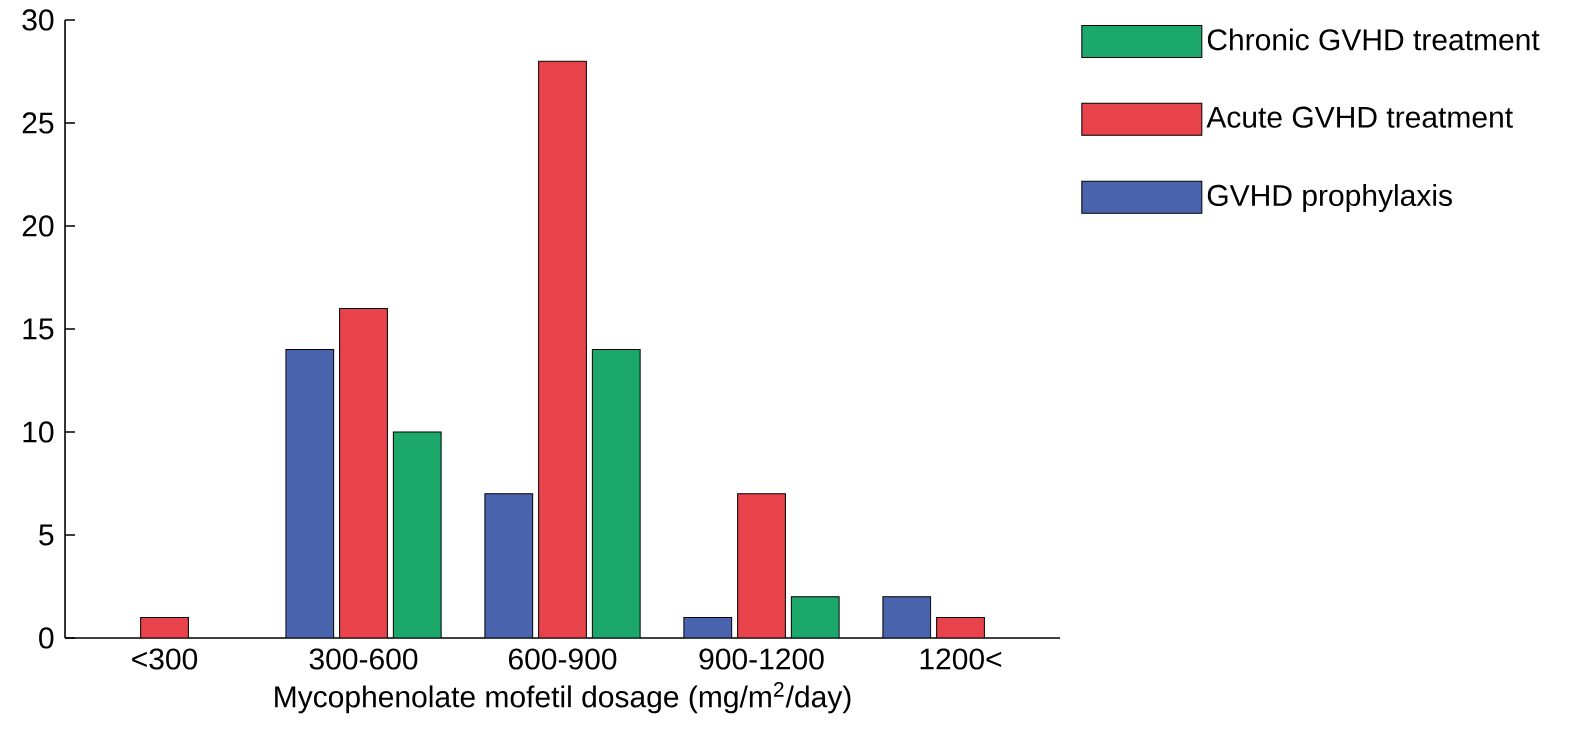 Image resolution: width=1577 pixels, height=743 pixels. Describe the element at coordinates (563, 698) in the screenshot. I see `x-axis-title: Mycophenolate mofetil dosage (mg/m$^{2}$/day)` at that location.